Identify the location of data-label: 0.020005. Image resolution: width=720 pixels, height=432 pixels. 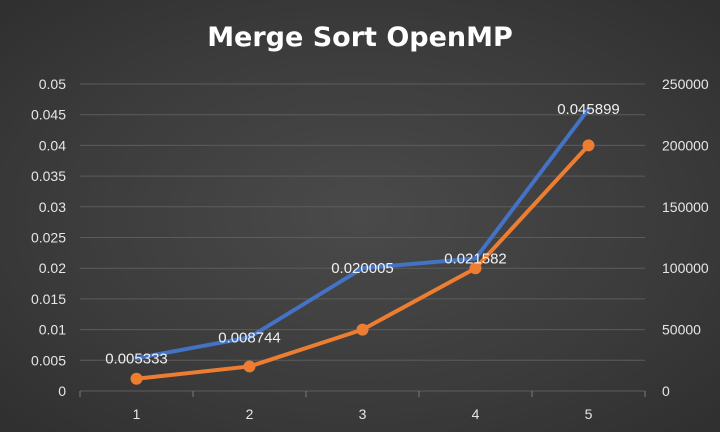
(362, 268).